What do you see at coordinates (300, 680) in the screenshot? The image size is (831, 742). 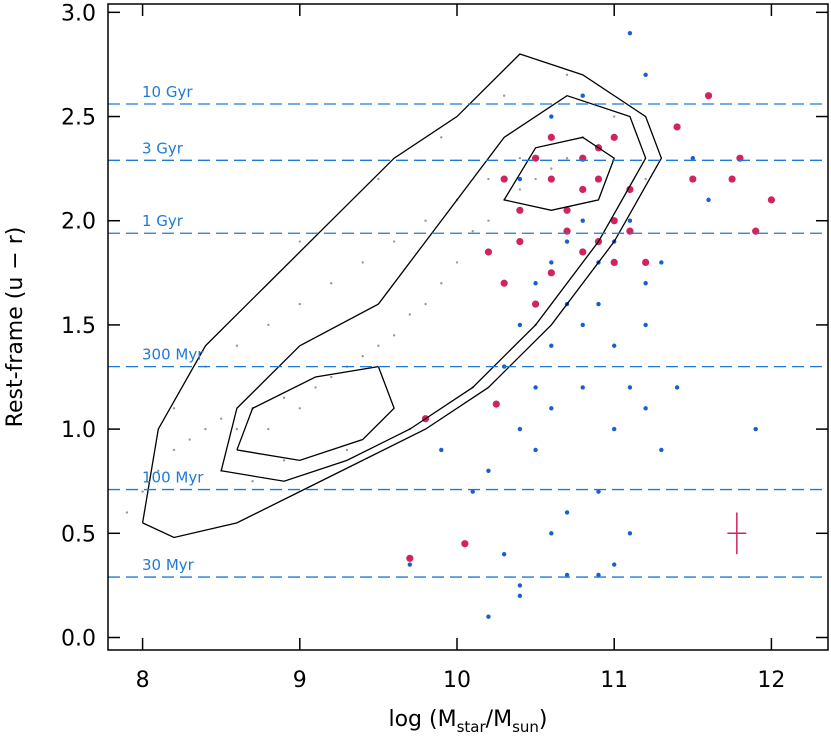 I see `x-tick-label: 9` at bounding box center [300, 680].